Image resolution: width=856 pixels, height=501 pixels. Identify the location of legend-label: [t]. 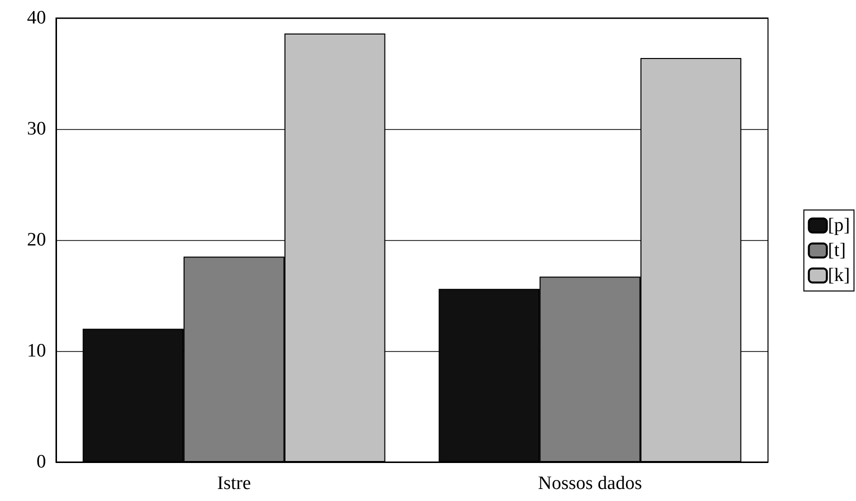
(837, 250).